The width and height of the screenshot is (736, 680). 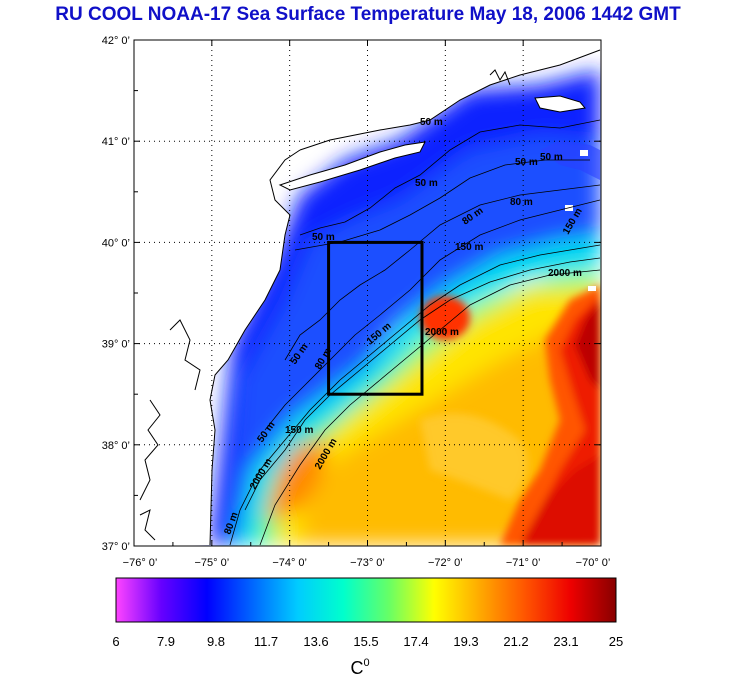 I want to click on contour-label: 80 m, so click(x=521, y=202).